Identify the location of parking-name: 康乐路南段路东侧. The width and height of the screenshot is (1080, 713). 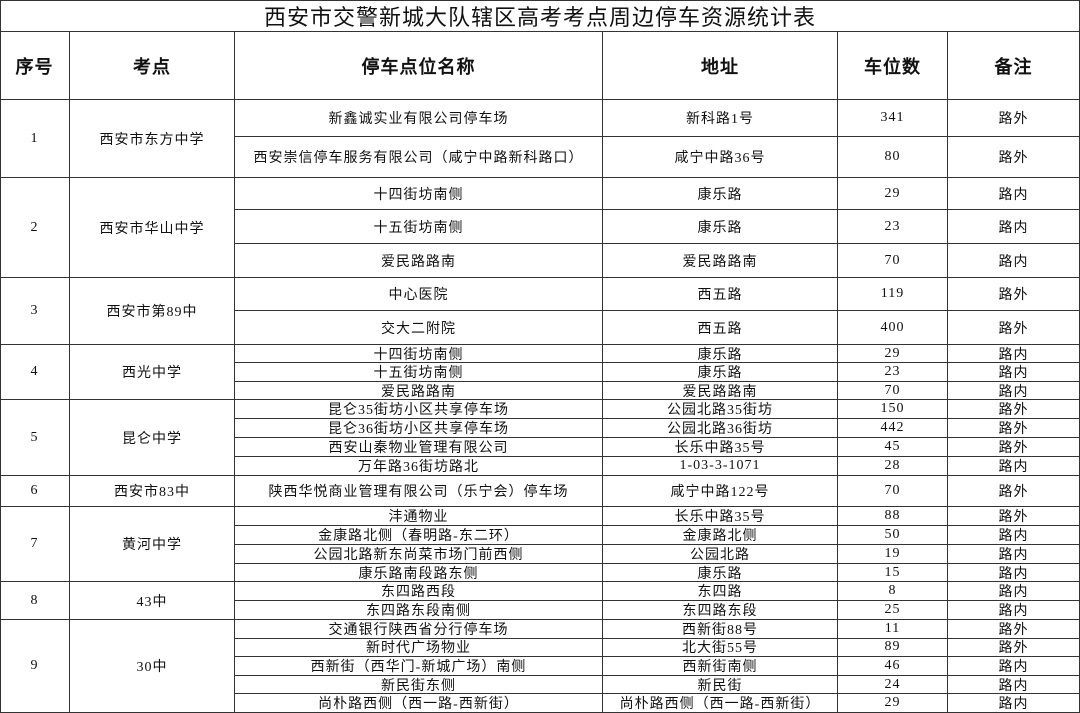
(419, 573).